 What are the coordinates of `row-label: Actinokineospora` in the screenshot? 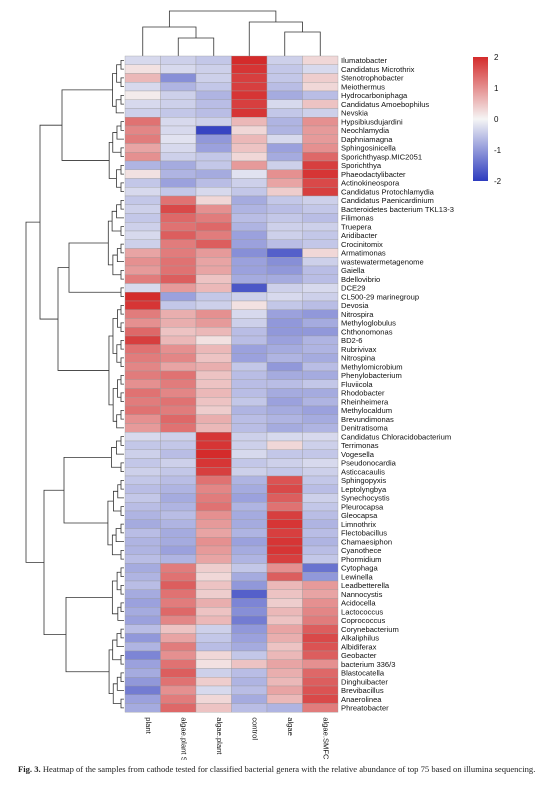 It's located at (370, 183).